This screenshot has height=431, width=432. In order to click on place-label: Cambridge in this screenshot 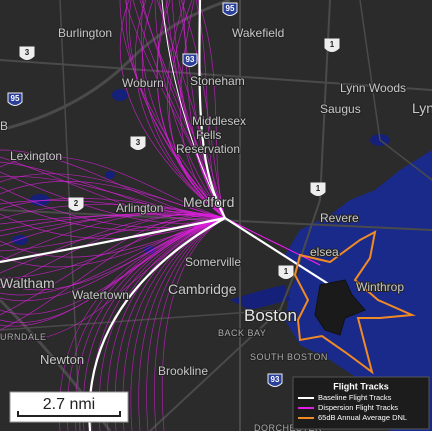, I will do `click(202, 289)`.